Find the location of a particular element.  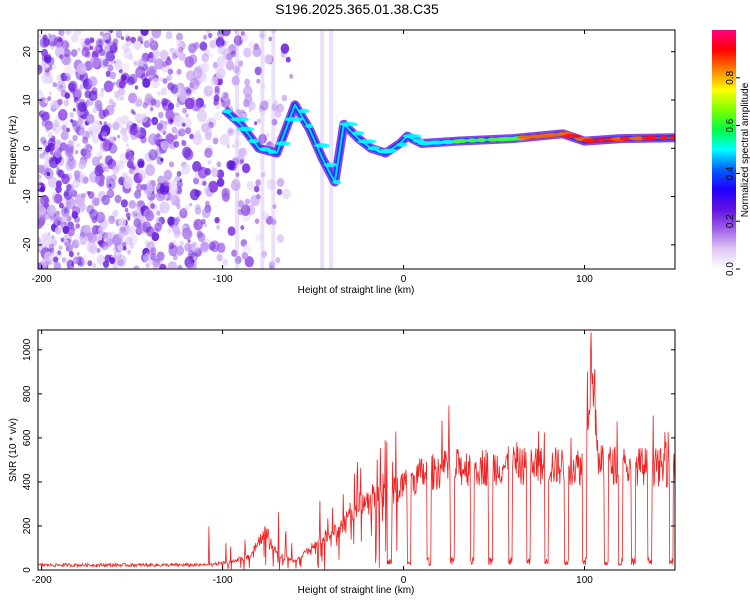

spectrogram-ridge is located at coordinates (448, 143).